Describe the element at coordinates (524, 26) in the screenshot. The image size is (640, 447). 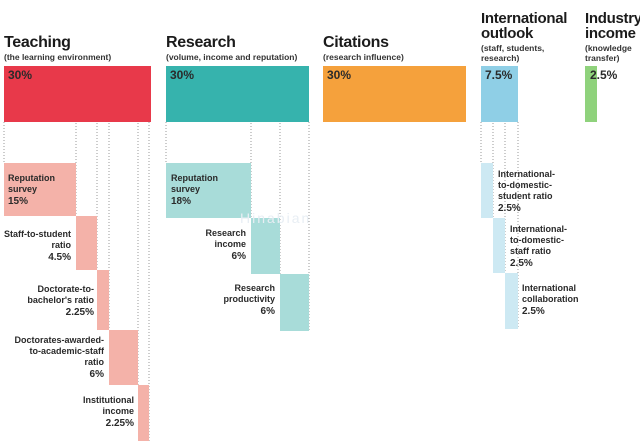
I see `intl-title: International outlook` at that location.